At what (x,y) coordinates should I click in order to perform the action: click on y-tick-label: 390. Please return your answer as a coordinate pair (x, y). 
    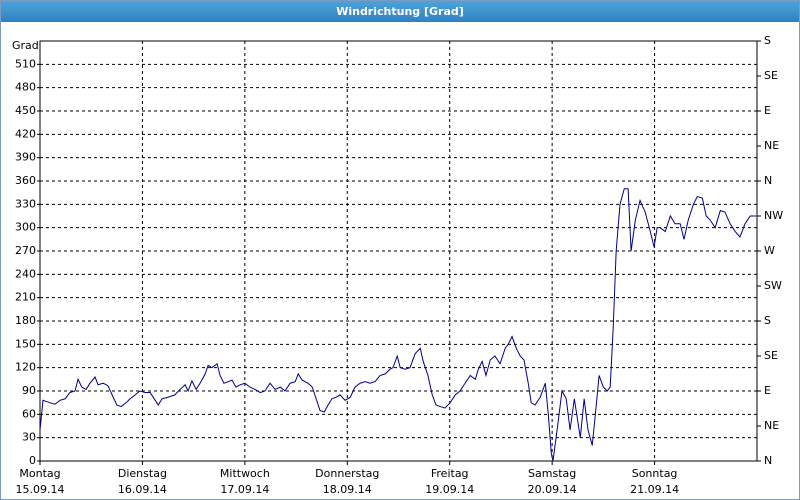
    Looking at the image, I should click on (25, 157).